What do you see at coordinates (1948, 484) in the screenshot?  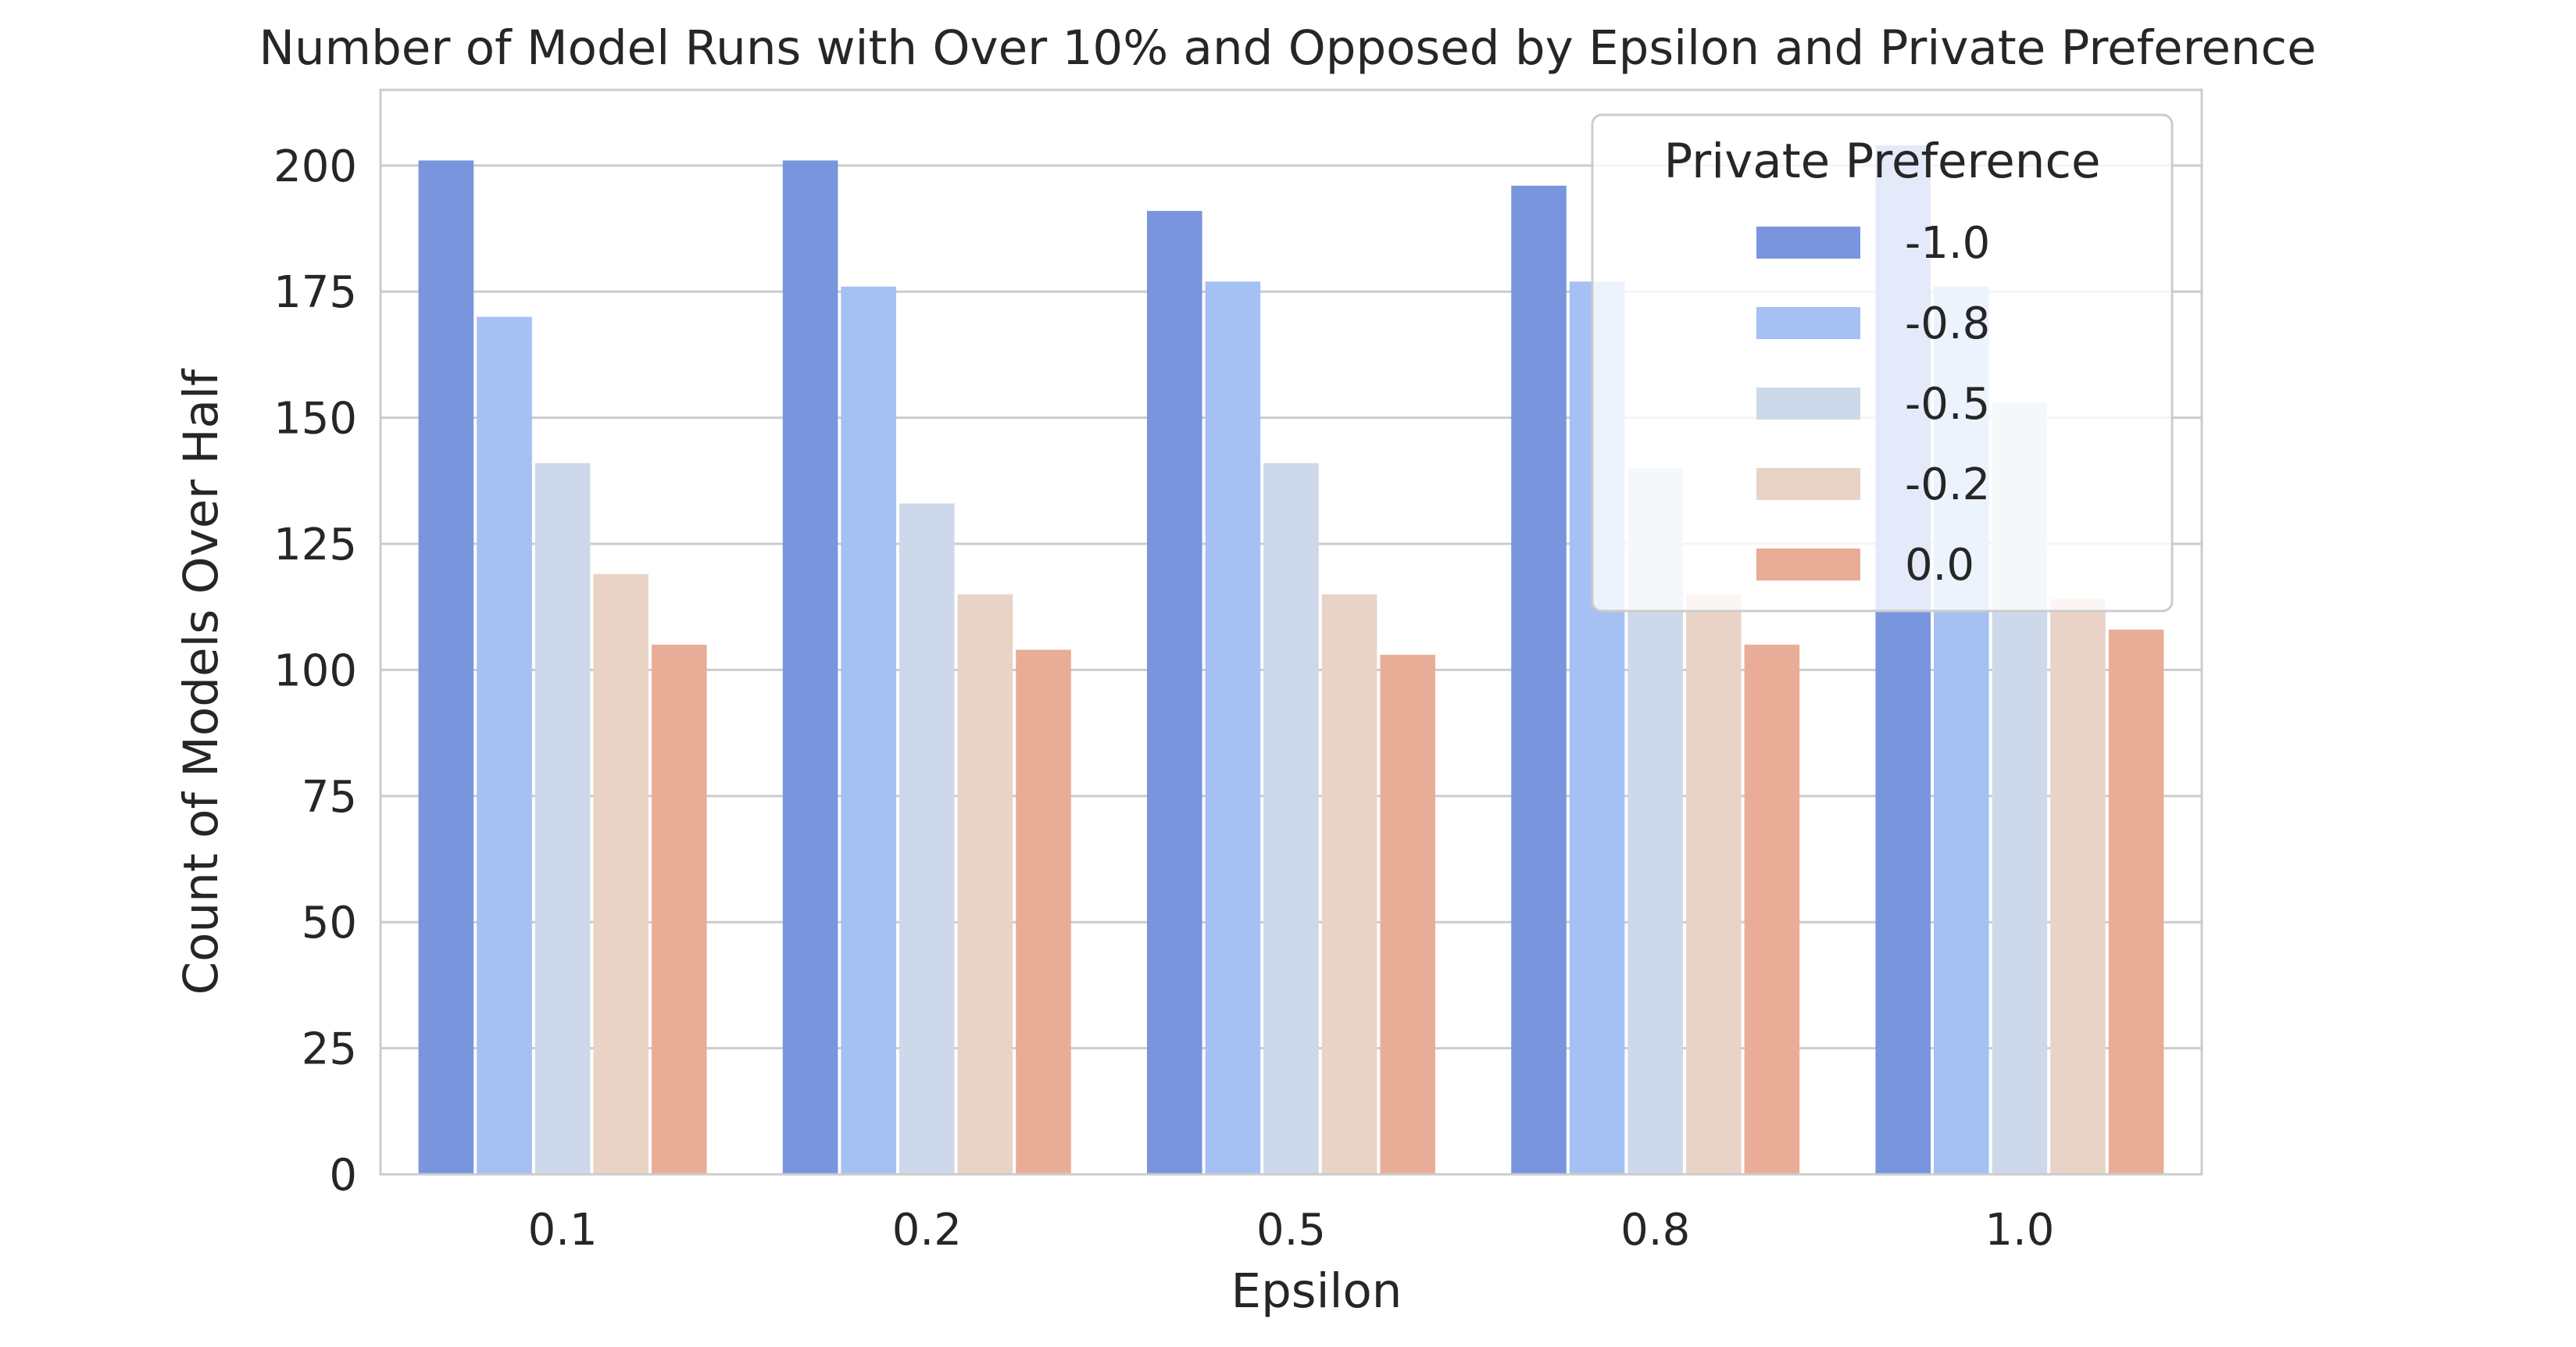 I see `legend-item-label: -0.2` at bounding box center [1948, 484].